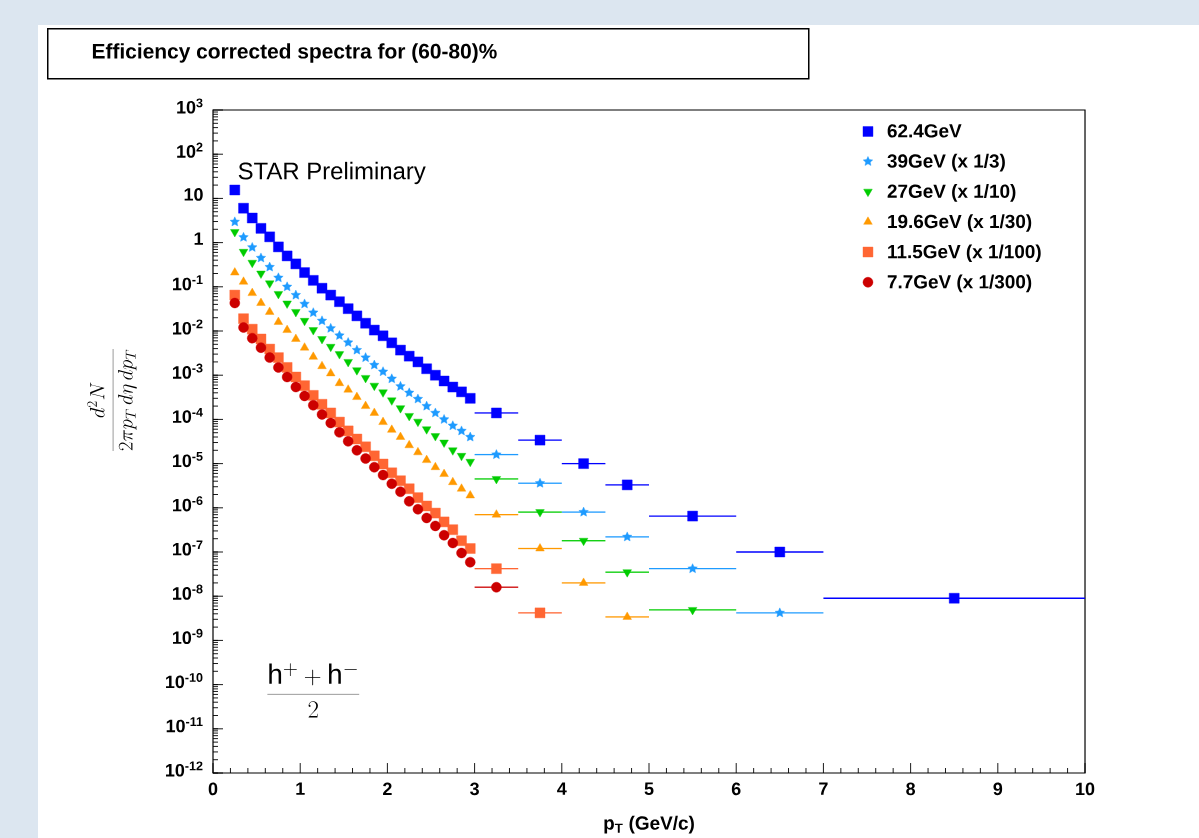 The height and width of the screenshot is (838, 1199). I want to click on y-tick-label: 10$^{-10}$, so click(184, 681).